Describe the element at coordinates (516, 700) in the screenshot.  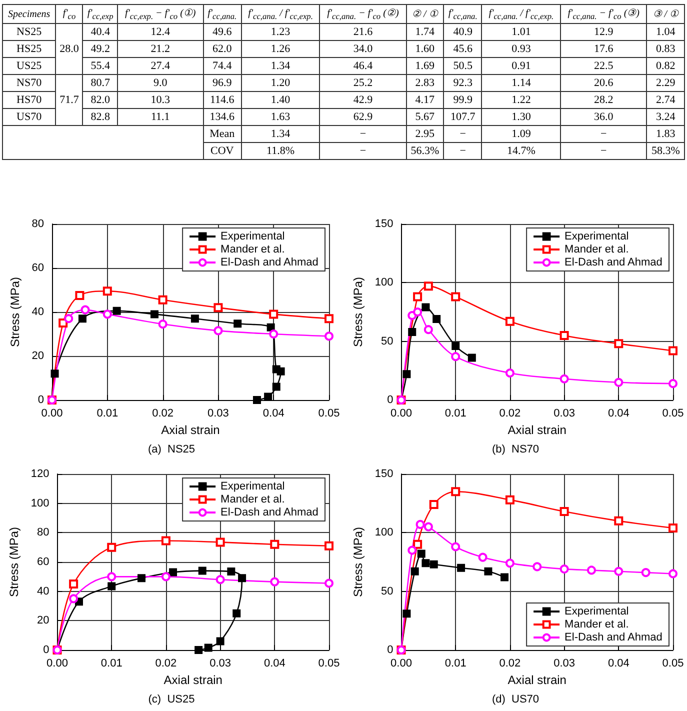
I see `text: (d) US70` at that location.